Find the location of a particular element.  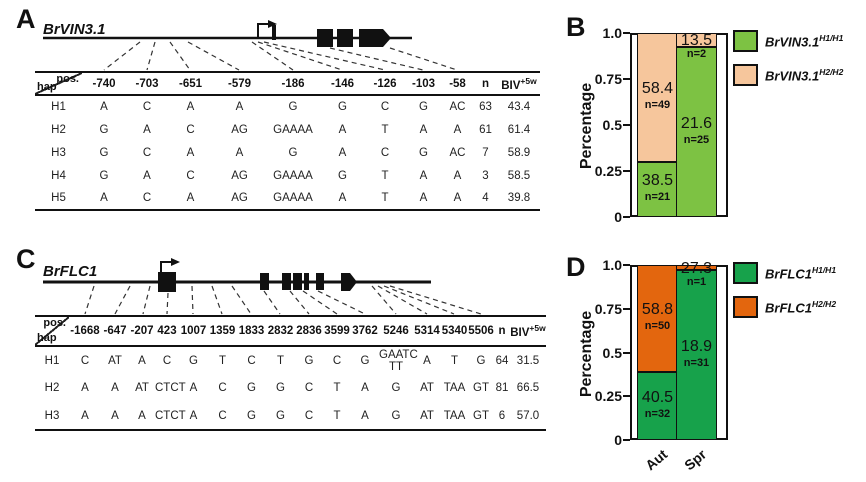

column-header: 2832 is located at coordinates (280, 331).